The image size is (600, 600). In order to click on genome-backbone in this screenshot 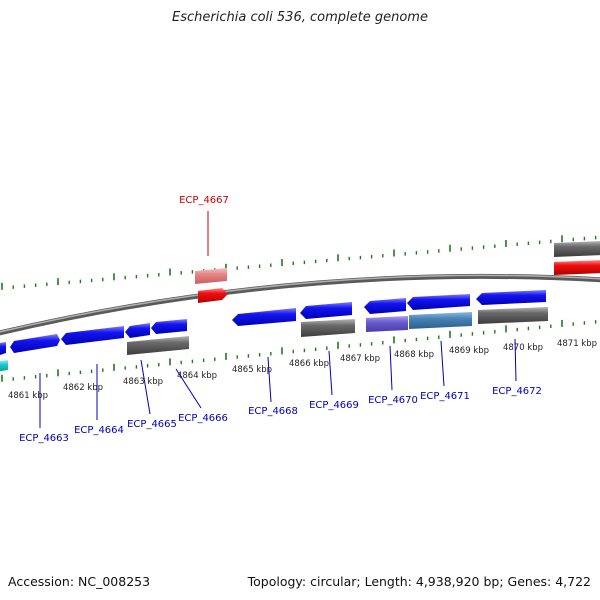, I will do `click(300, 304)`.